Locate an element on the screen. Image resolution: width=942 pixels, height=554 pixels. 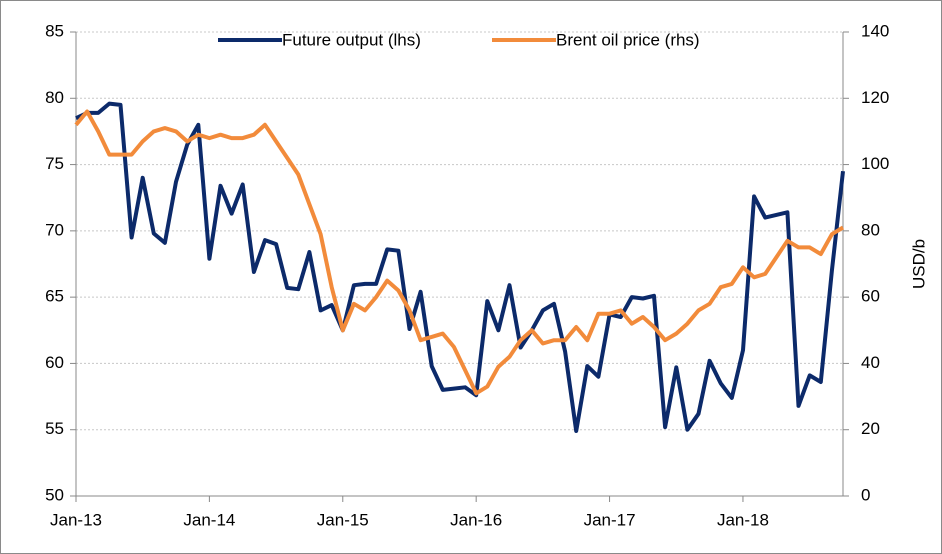
y2-tick-label: 40 is located at coordinates (870, 362).